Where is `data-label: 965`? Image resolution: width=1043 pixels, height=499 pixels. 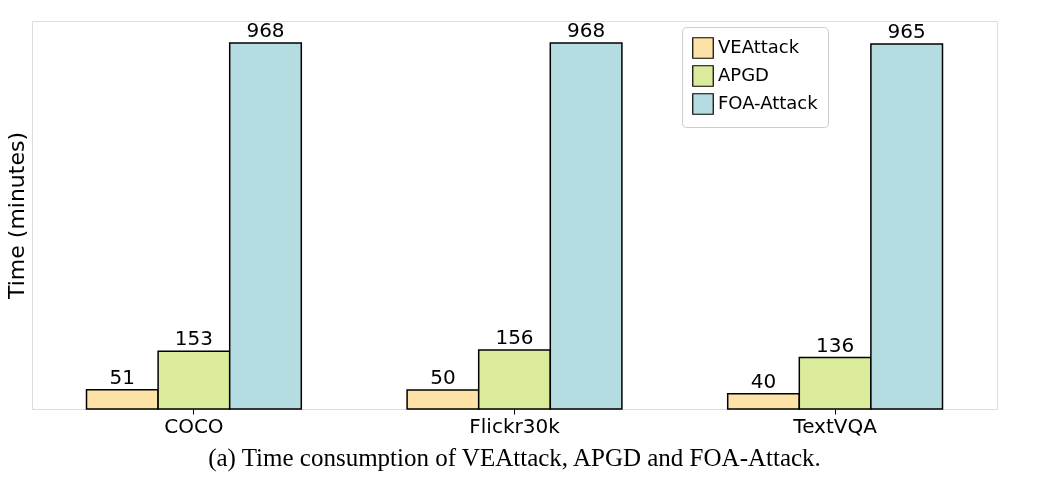
data-label: 965 is located at coordinates (906, 31).